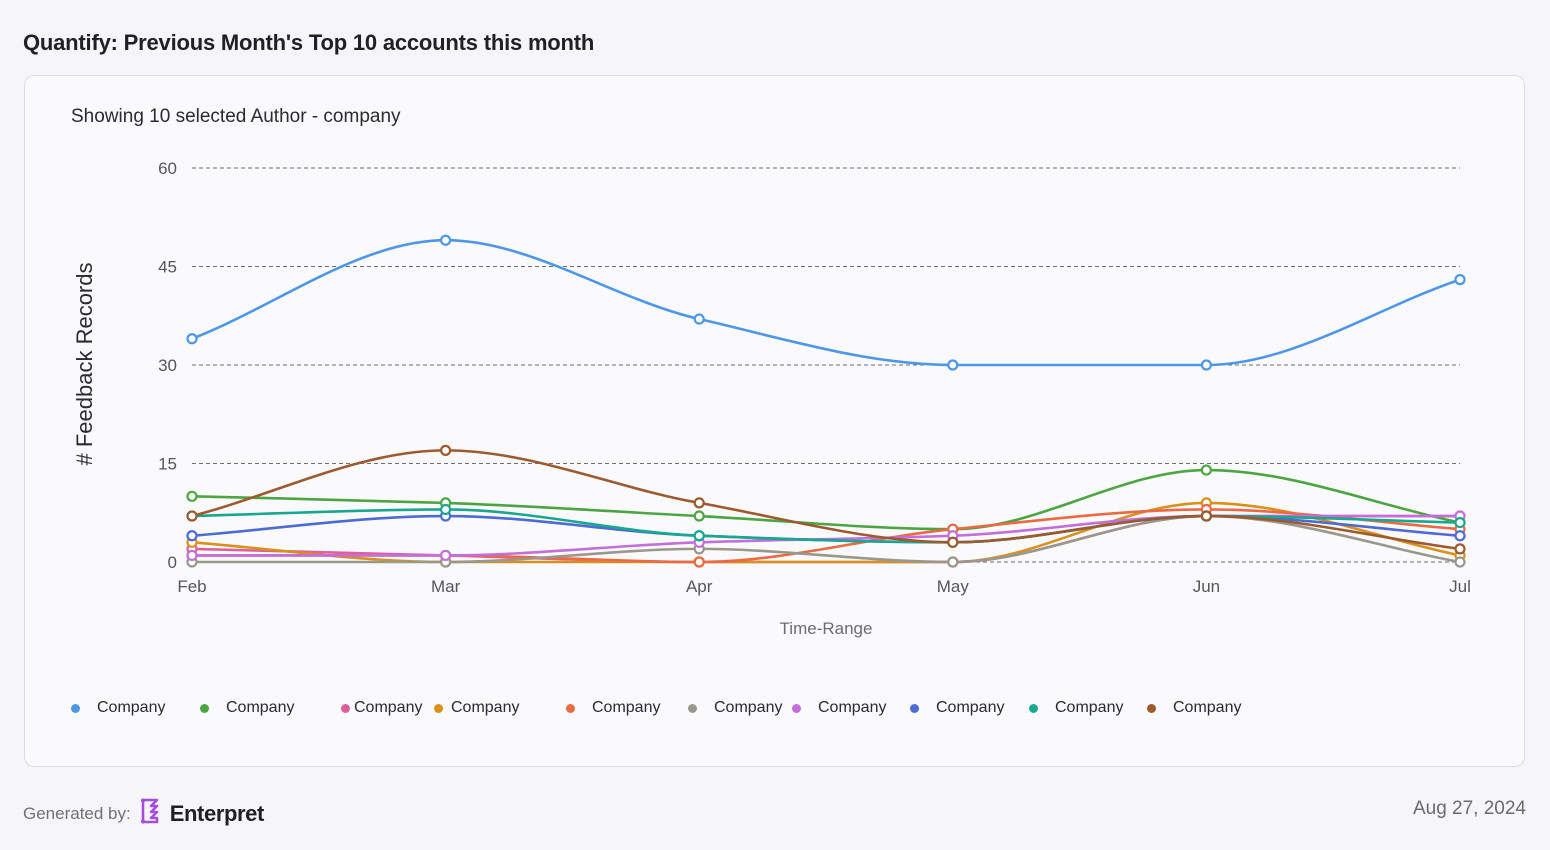  Describe the element at coordinates (172, 562) in the screenshot. I see `y-tick-label: 0` at that location.